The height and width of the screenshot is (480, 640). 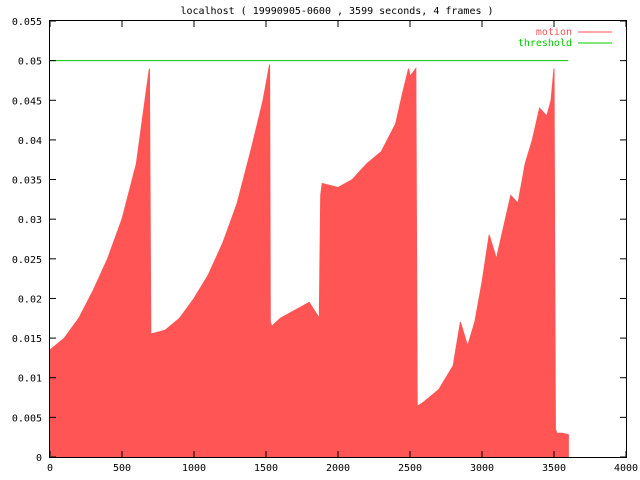 I want to click on y-tick-label: 0.02, so click(x=30, y=299).